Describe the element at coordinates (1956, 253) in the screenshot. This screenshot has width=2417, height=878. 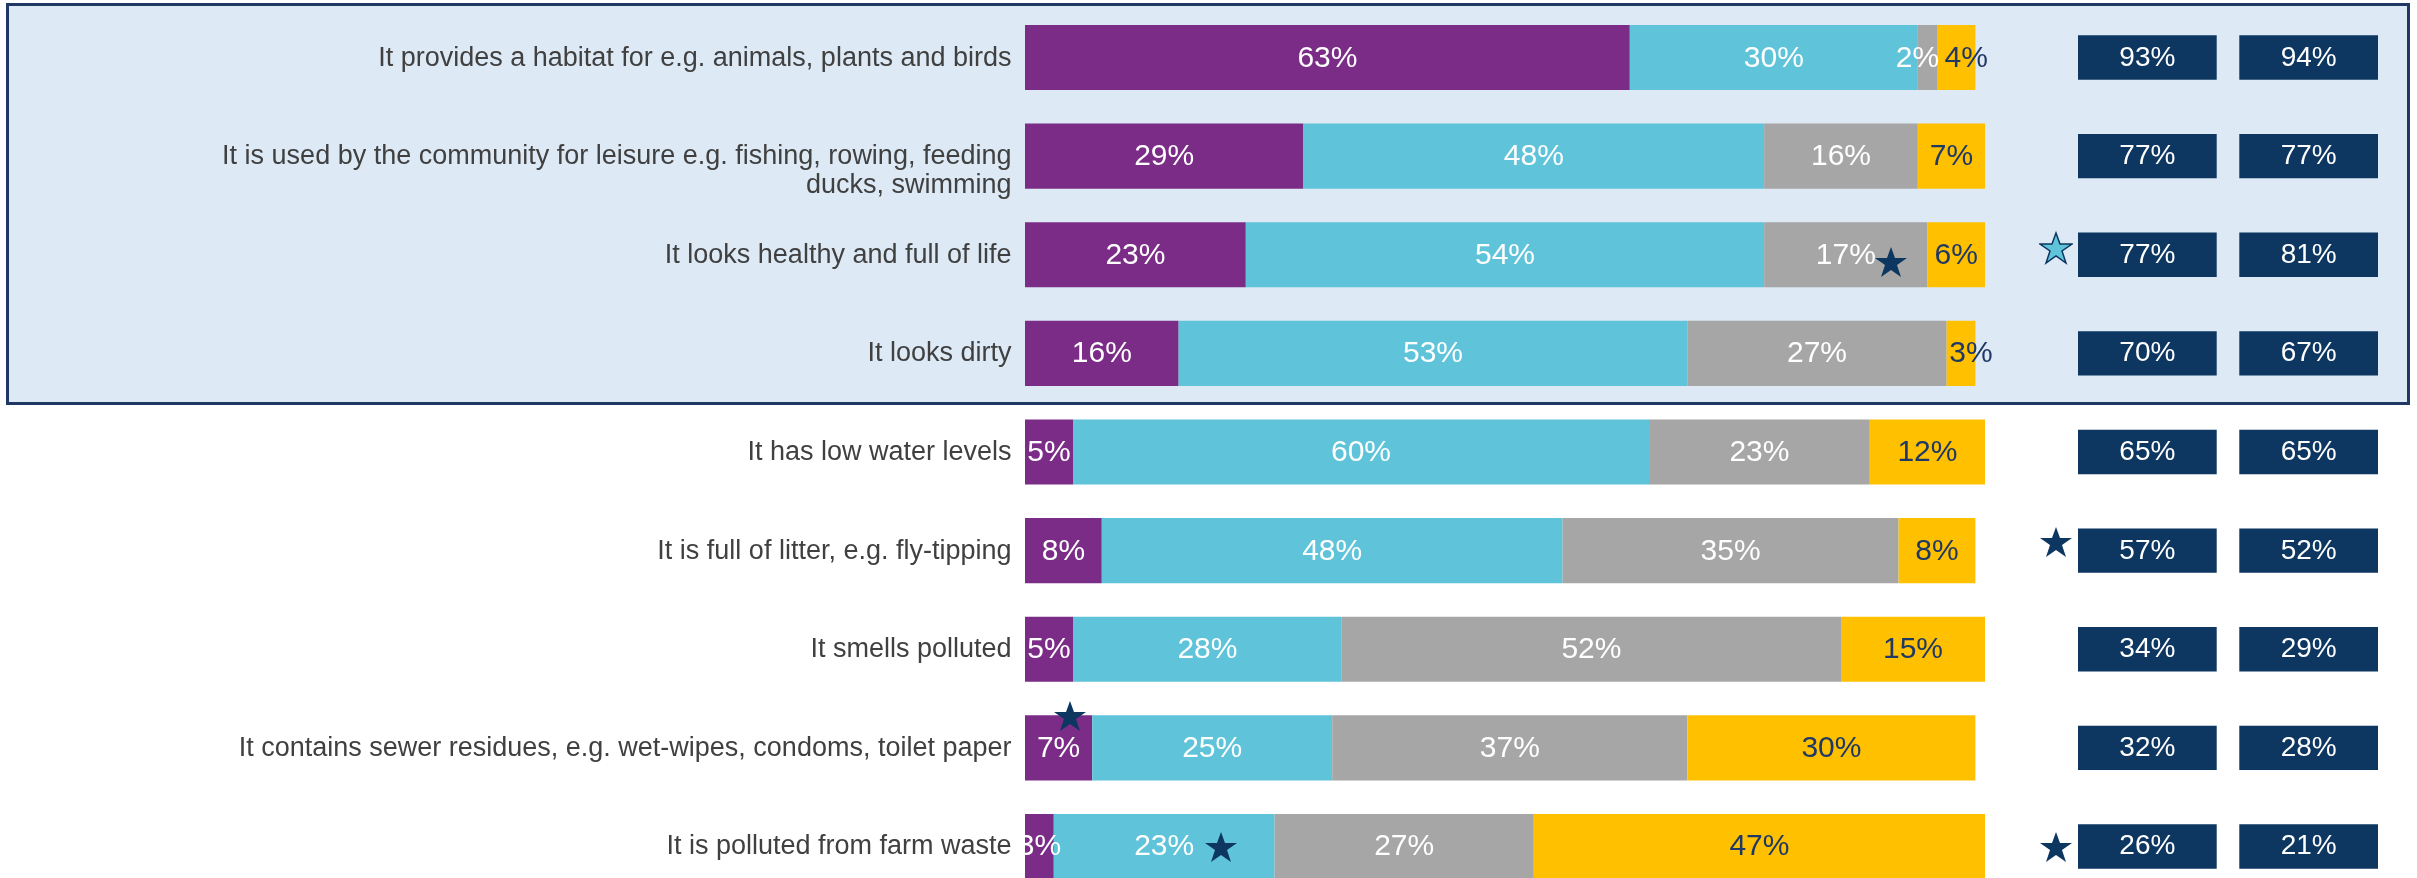
I see `data-label: 6%` at that location.